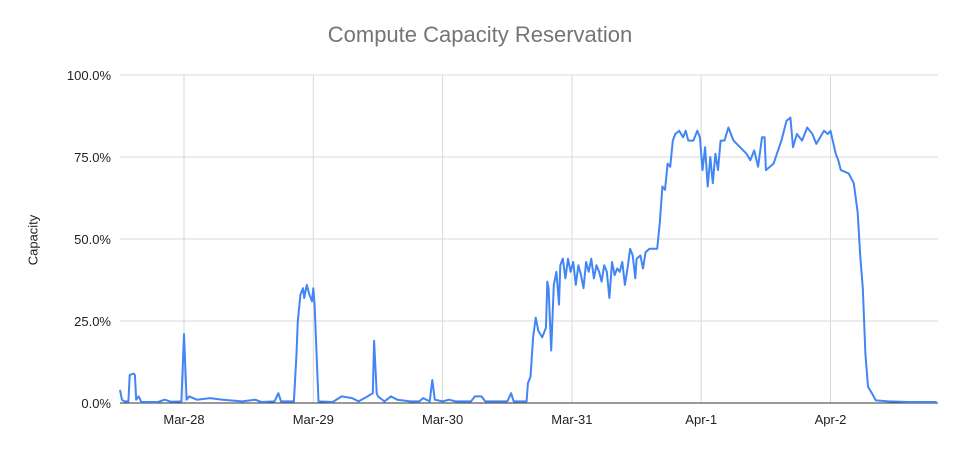  I want to click on y-tick-label: 75.0%, so click(92, 157).